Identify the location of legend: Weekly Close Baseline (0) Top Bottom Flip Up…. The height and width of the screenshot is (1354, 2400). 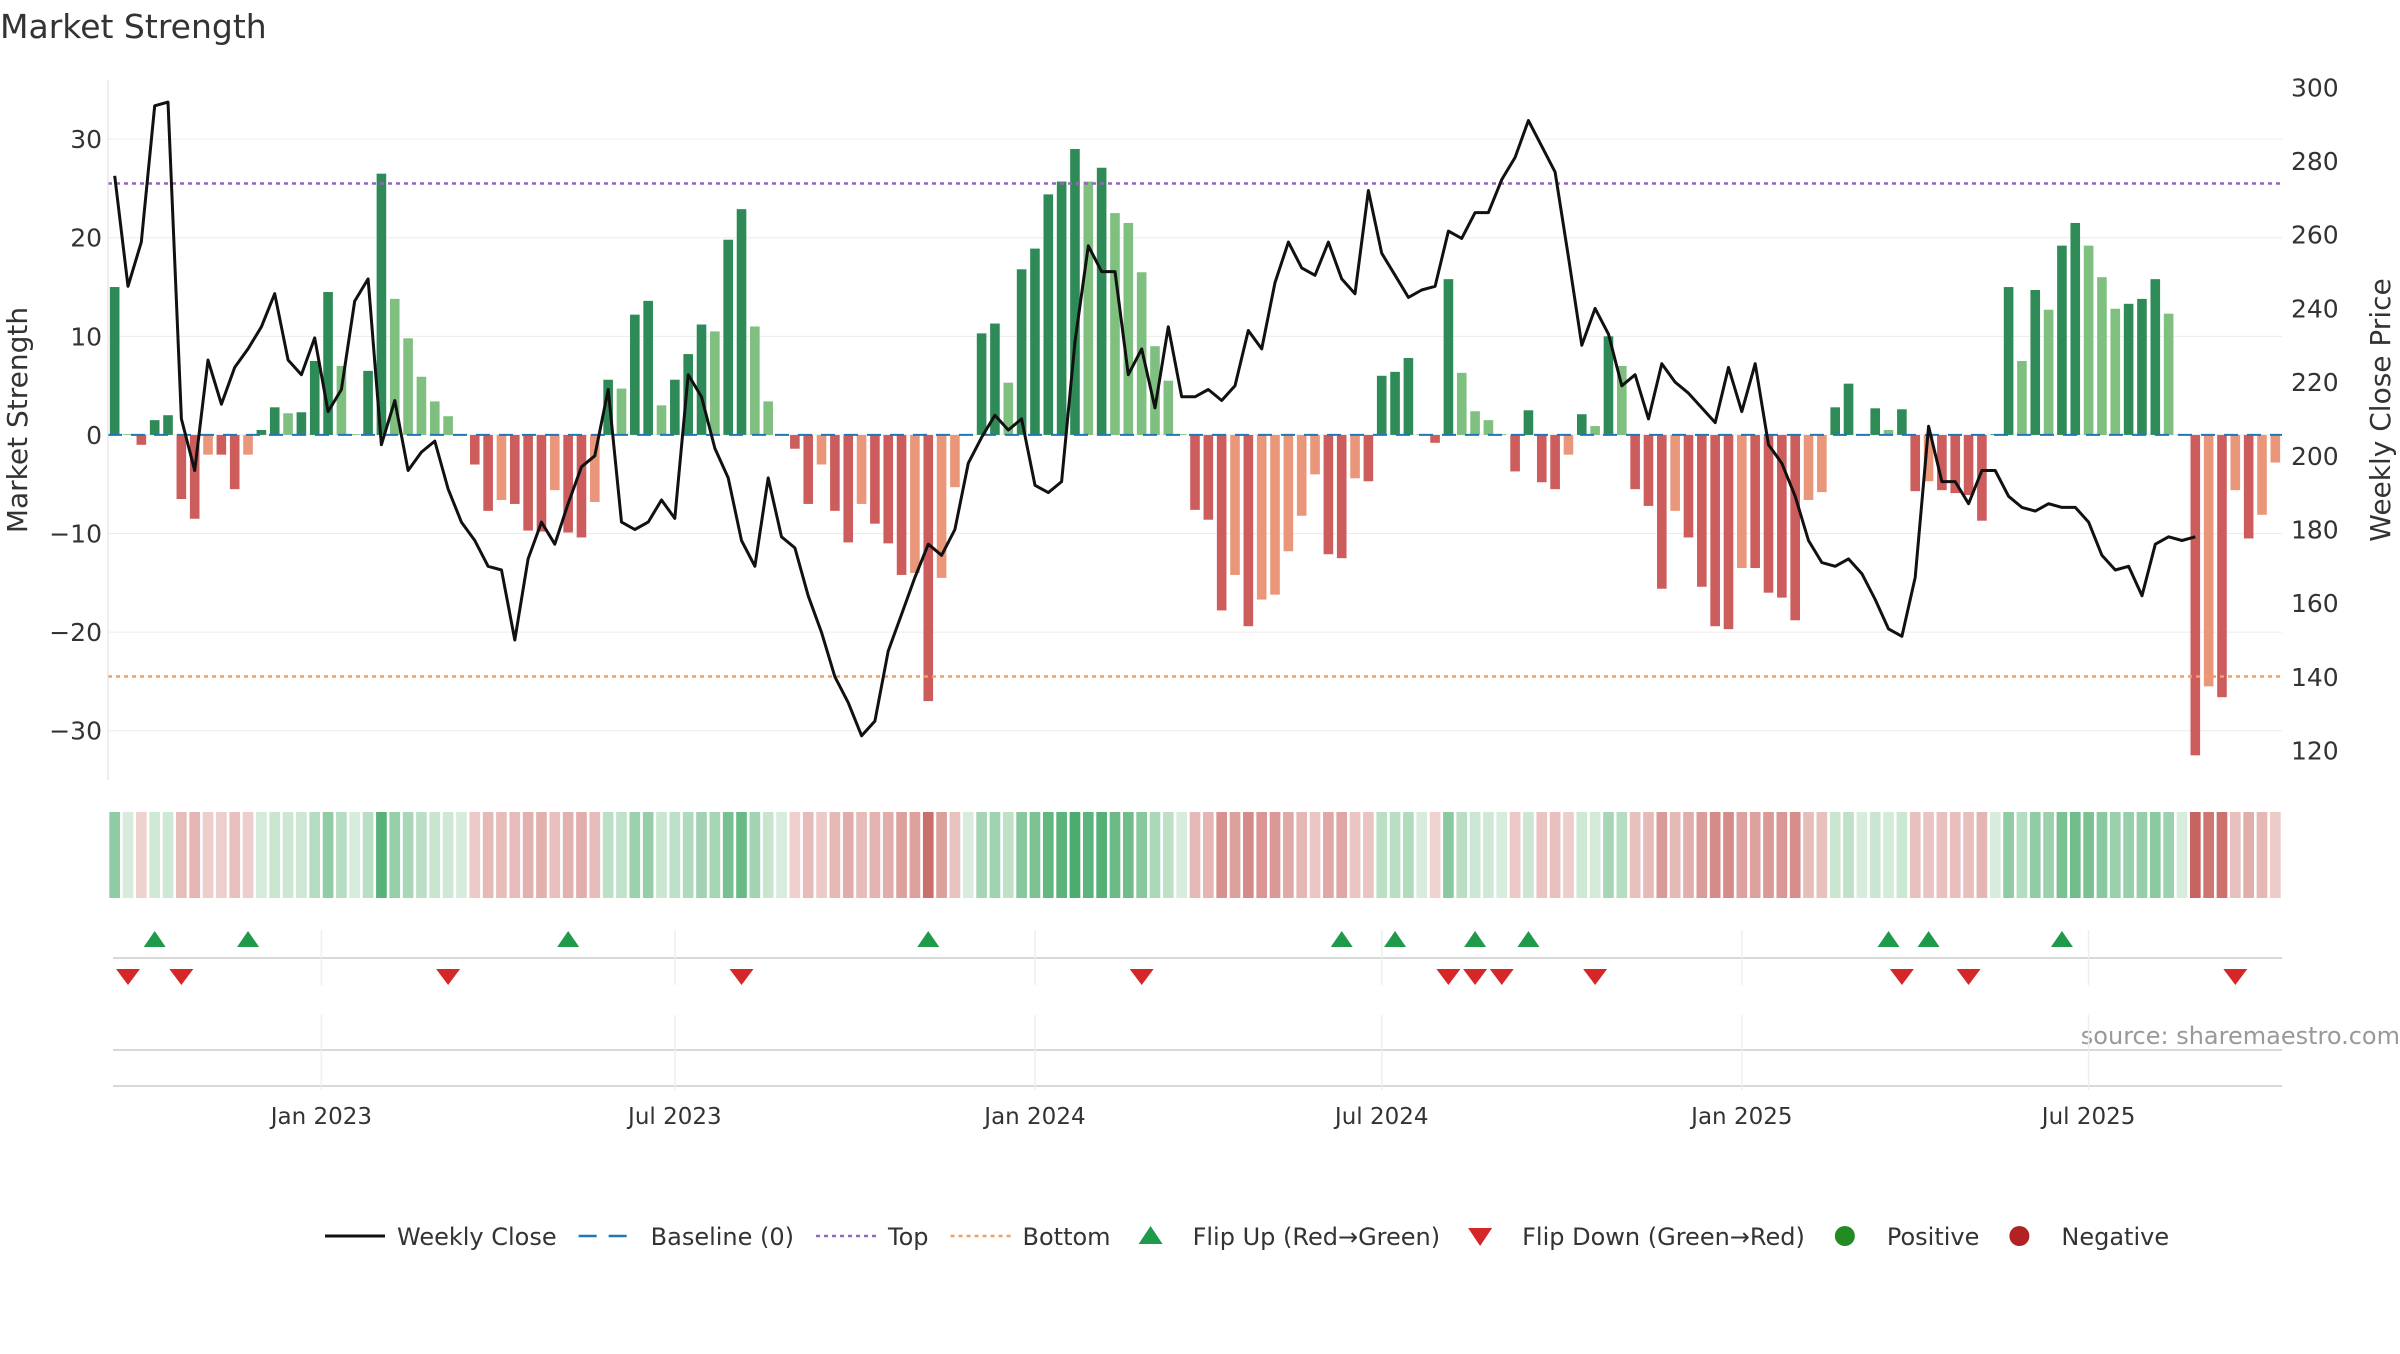
(1247, 1237).